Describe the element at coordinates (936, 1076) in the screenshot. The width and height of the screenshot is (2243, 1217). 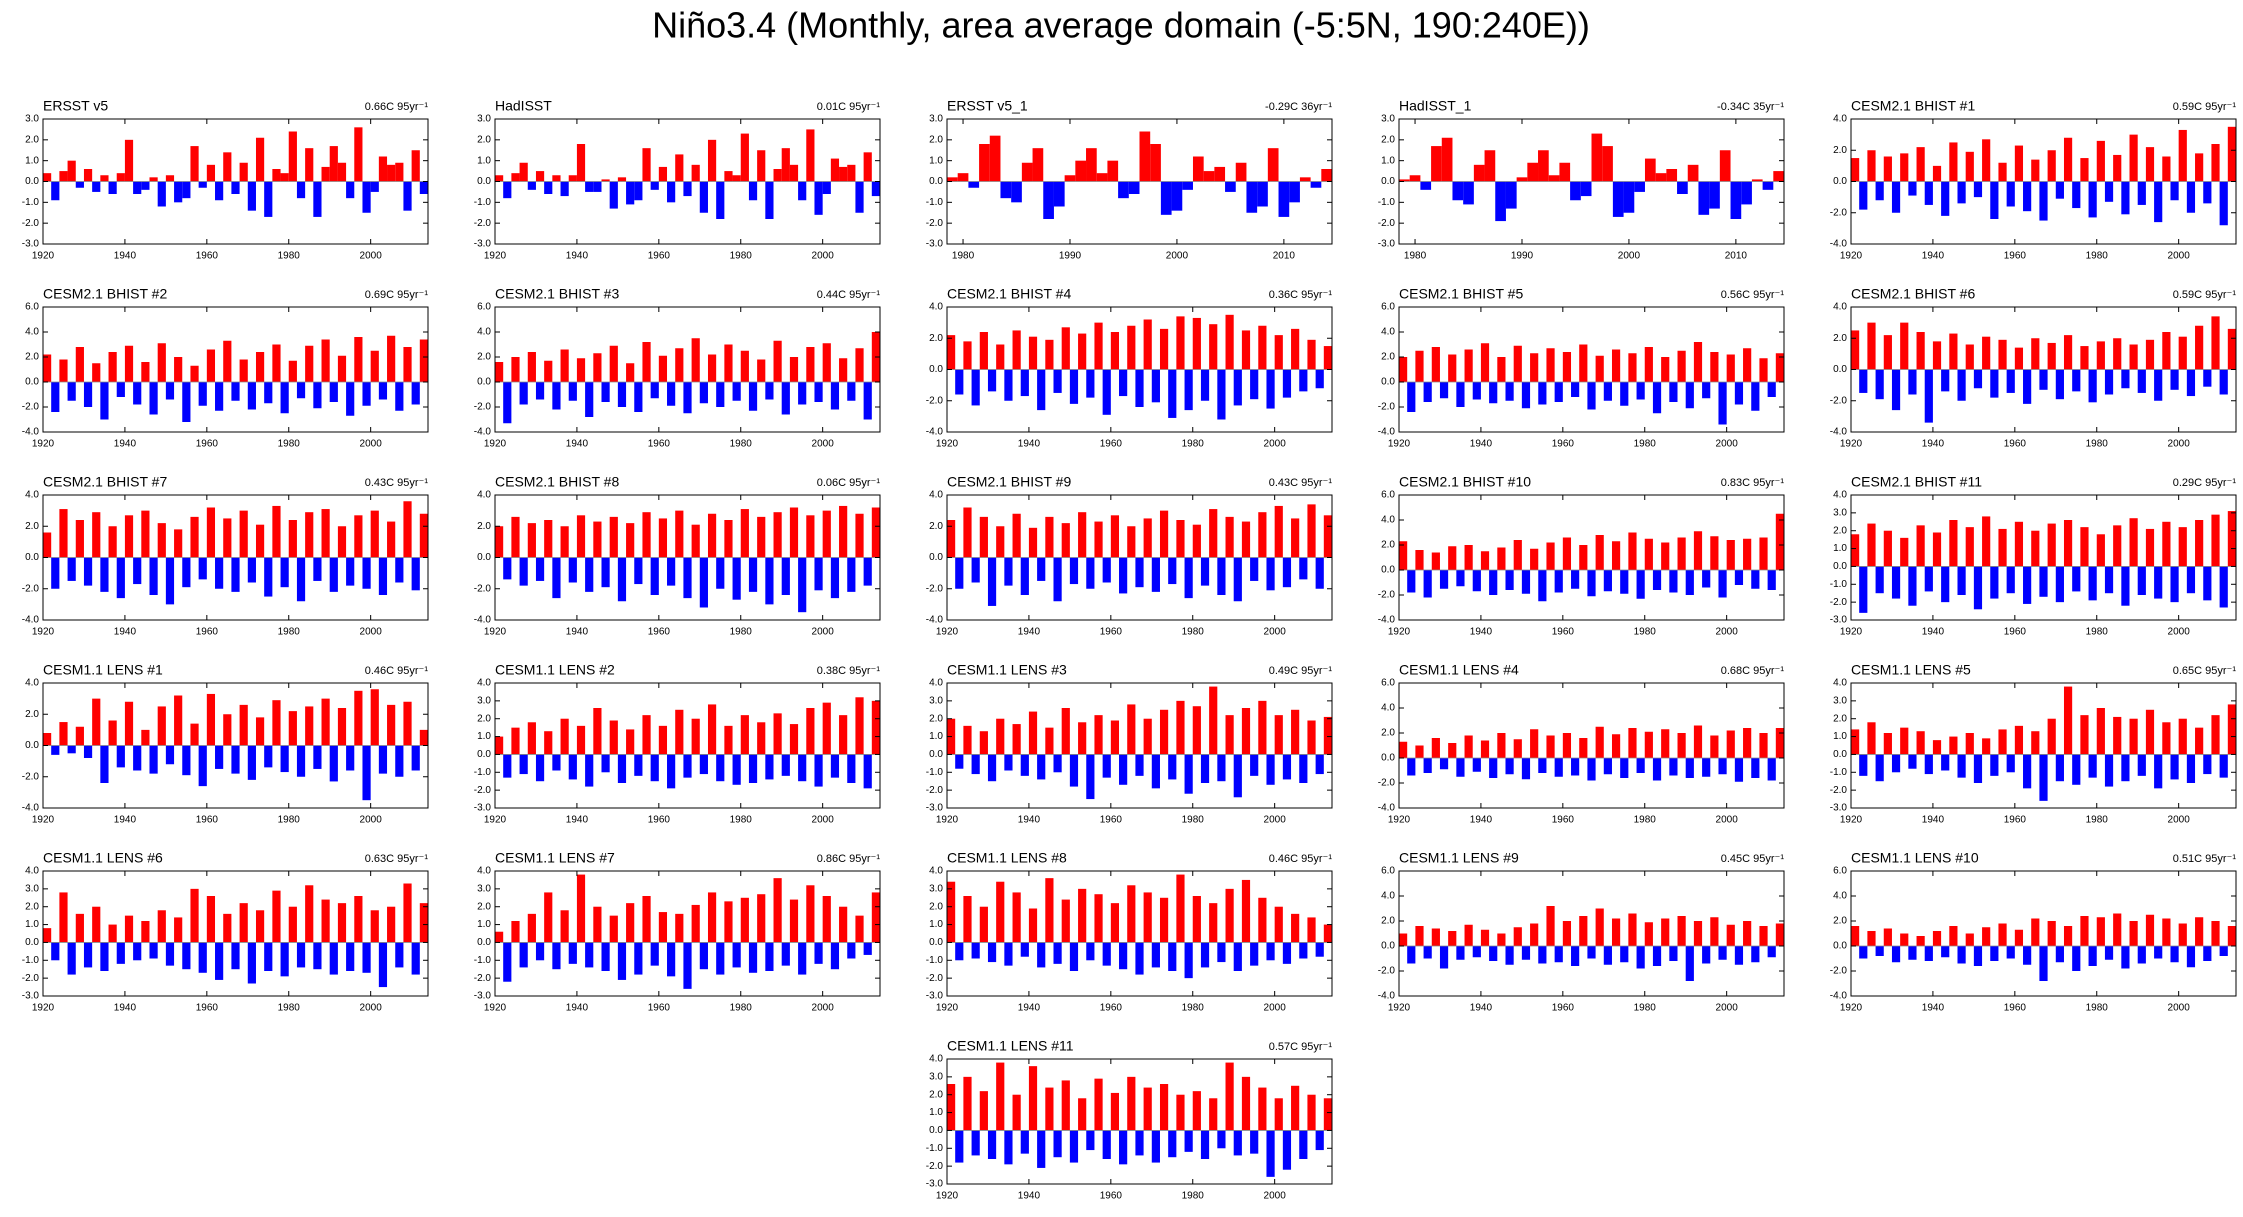
I see `y-tick-label: 3.0` at that location.